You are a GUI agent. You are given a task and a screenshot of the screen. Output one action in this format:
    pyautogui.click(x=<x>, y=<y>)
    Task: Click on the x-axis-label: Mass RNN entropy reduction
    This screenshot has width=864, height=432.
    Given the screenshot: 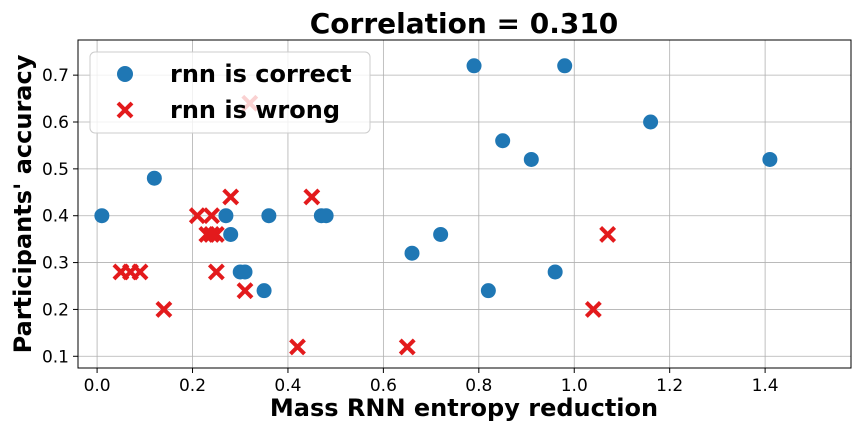 What is the action you would take?
    pyautogui.click(x=464, y=408)
    